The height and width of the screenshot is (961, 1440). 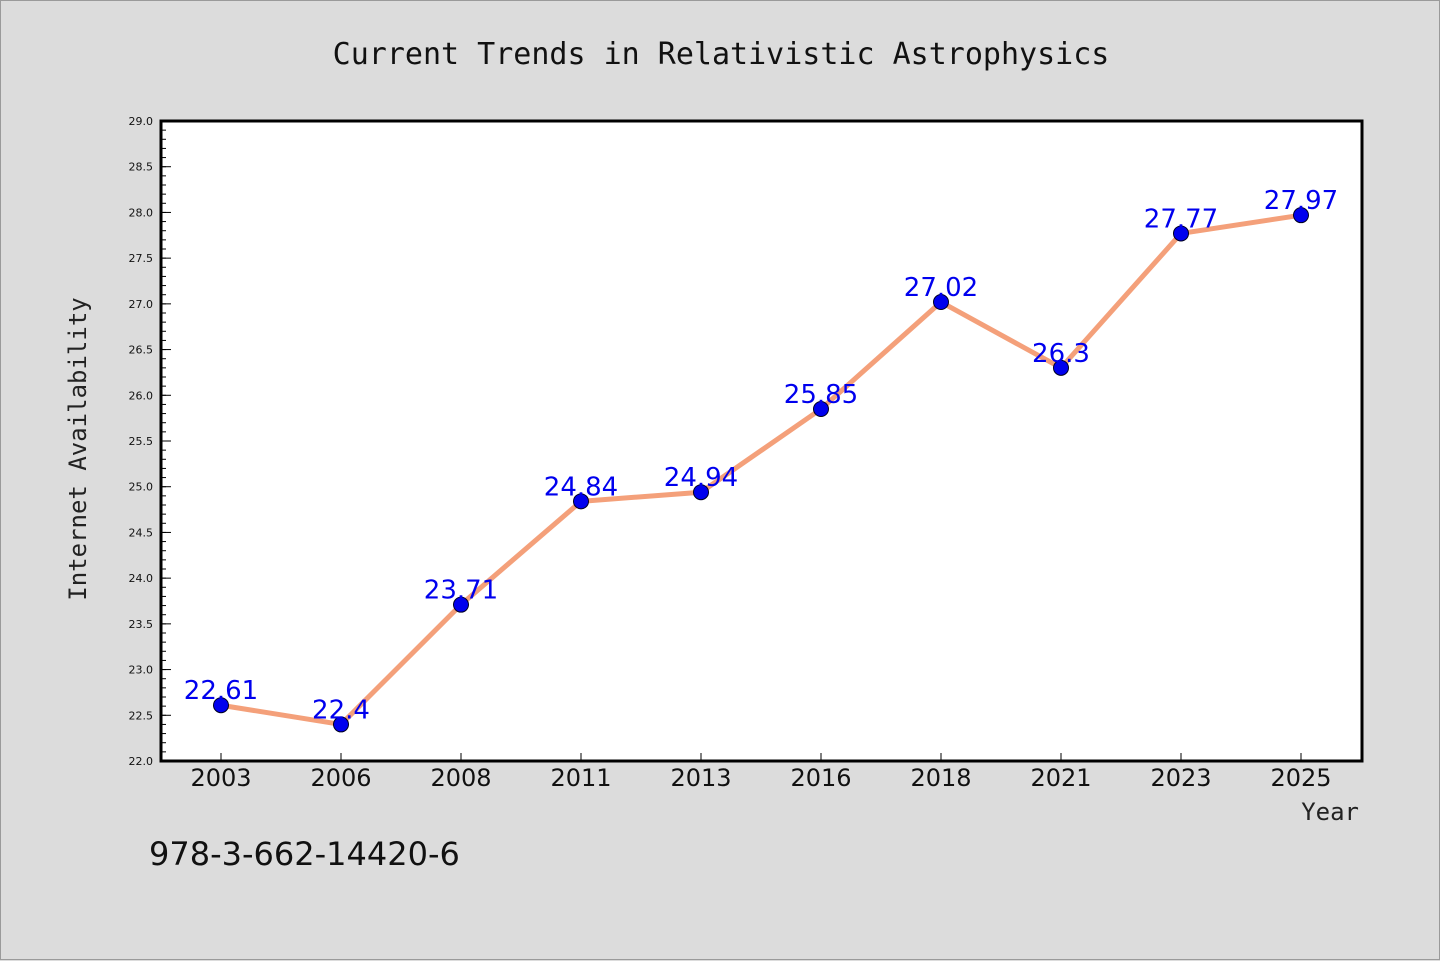 What do you see at coordinates (821, 395) in the screenshot?
I see `data-label: 25.85` at bounding box center [821, 395].